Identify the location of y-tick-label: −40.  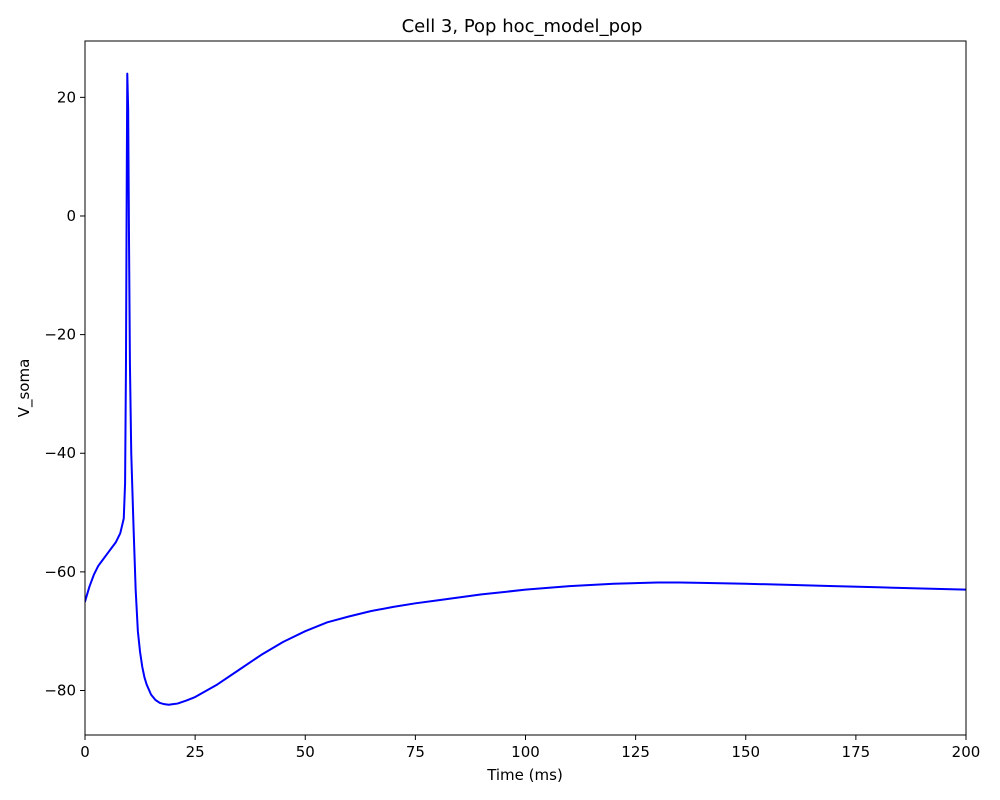
(60, 453).